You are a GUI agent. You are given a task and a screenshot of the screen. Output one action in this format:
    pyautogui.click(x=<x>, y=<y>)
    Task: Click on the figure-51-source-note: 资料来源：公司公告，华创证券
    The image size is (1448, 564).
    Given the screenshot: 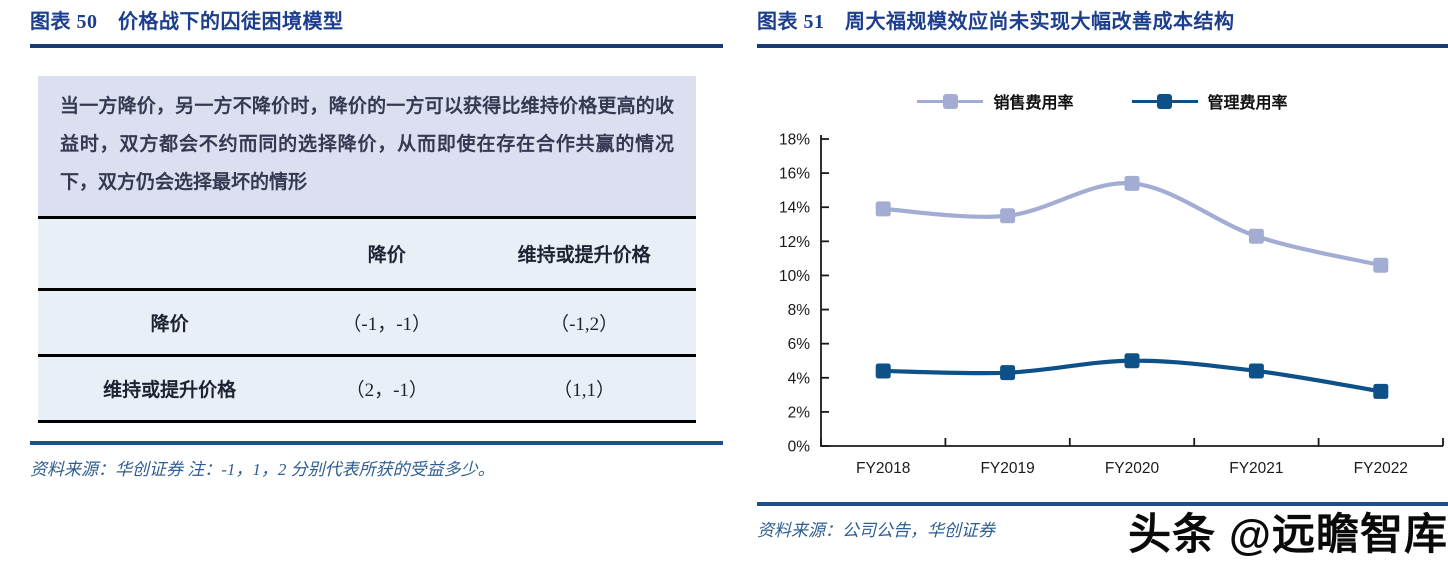 What is the action you would take?
    pyautogui.click(x=876, y=530)
    